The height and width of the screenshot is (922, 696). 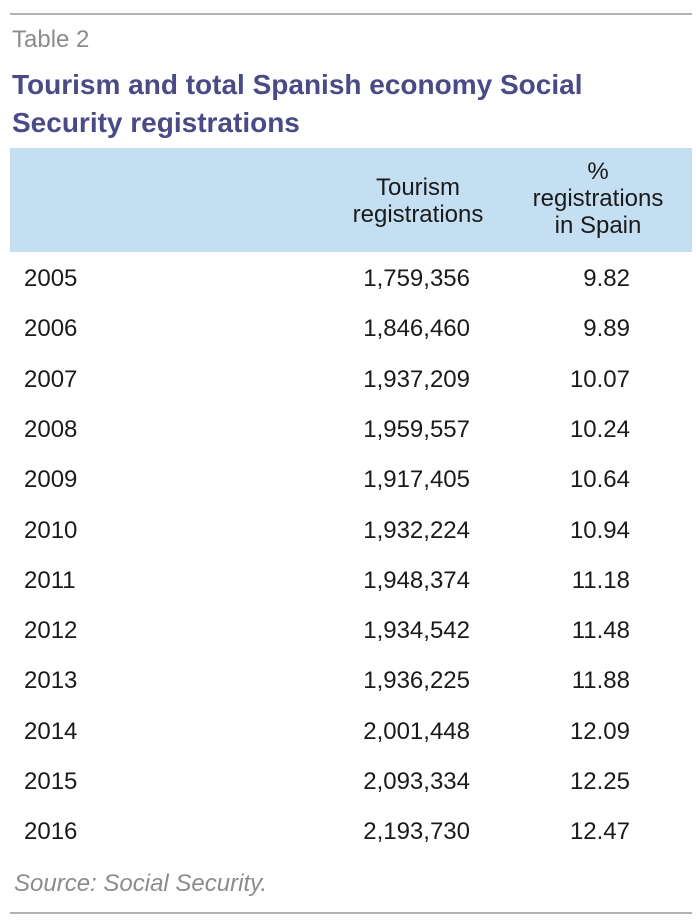 What do you see at coordinates (50, 580) in the screenshot?
I see `cell-year: 2011` at bounding box center [50, 580].